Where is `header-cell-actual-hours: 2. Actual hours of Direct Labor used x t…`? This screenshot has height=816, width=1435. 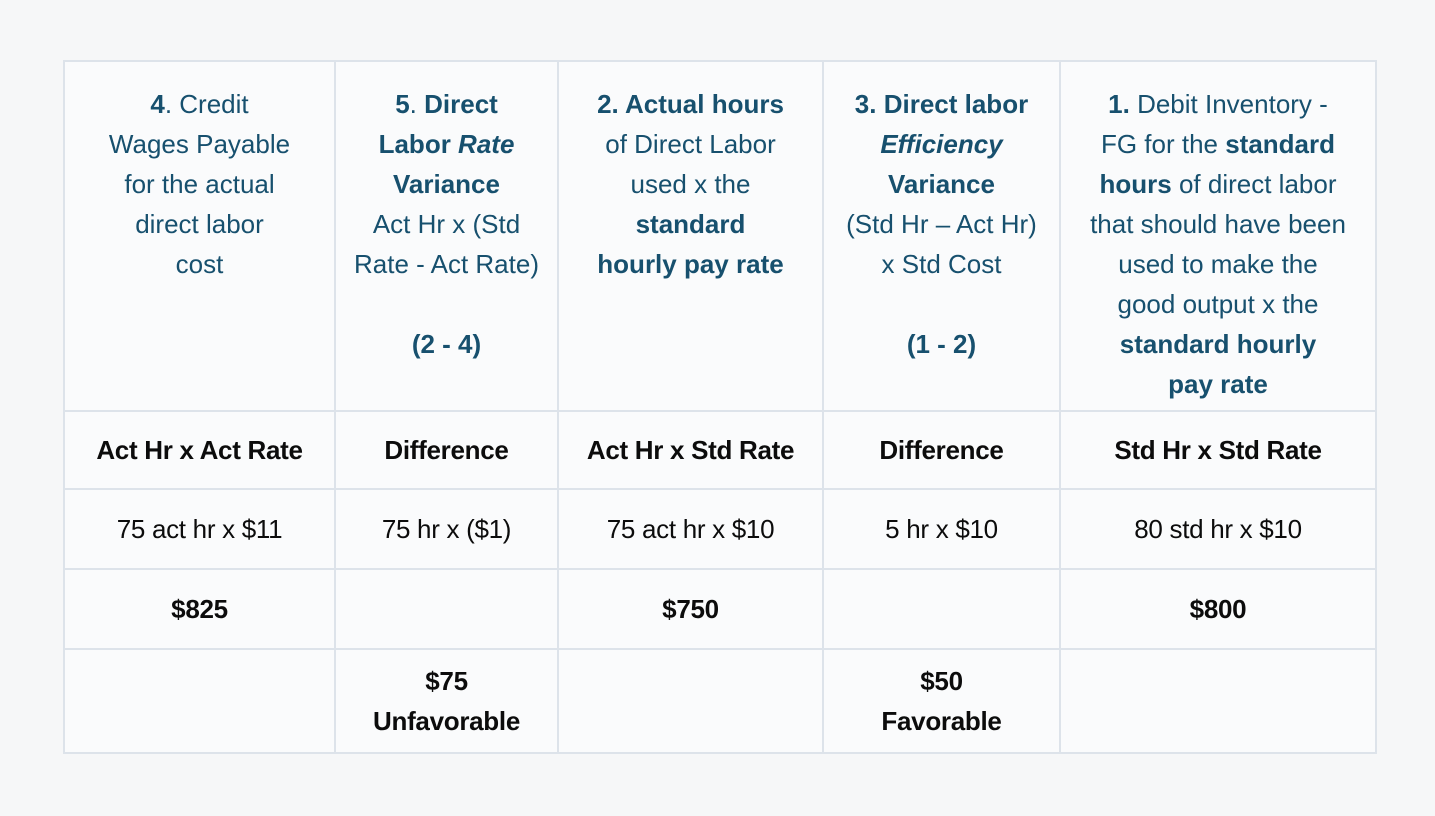
header-cell-actual-hours: 2. Actual hours of Direct Labor used x t… is located at coordinates (690, 236).